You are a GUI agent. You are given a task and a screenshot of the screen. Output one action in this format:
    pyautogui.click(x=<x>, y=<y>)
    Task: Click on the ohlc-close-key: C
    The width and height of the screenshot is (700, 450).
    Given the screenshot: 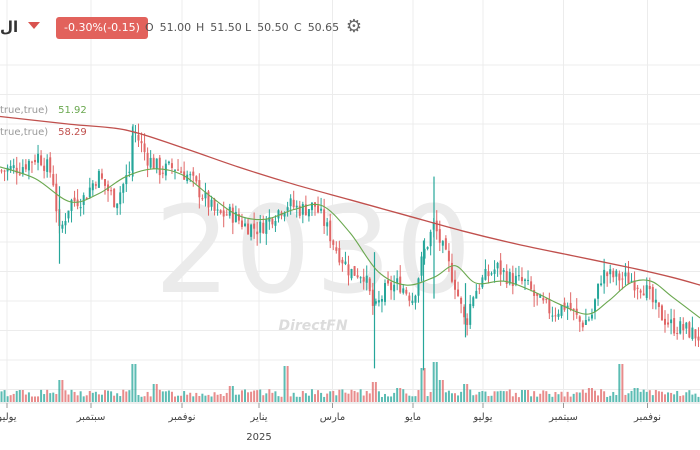 What is the action you would take?
    pyautogui.click(x=298, y=27)
    